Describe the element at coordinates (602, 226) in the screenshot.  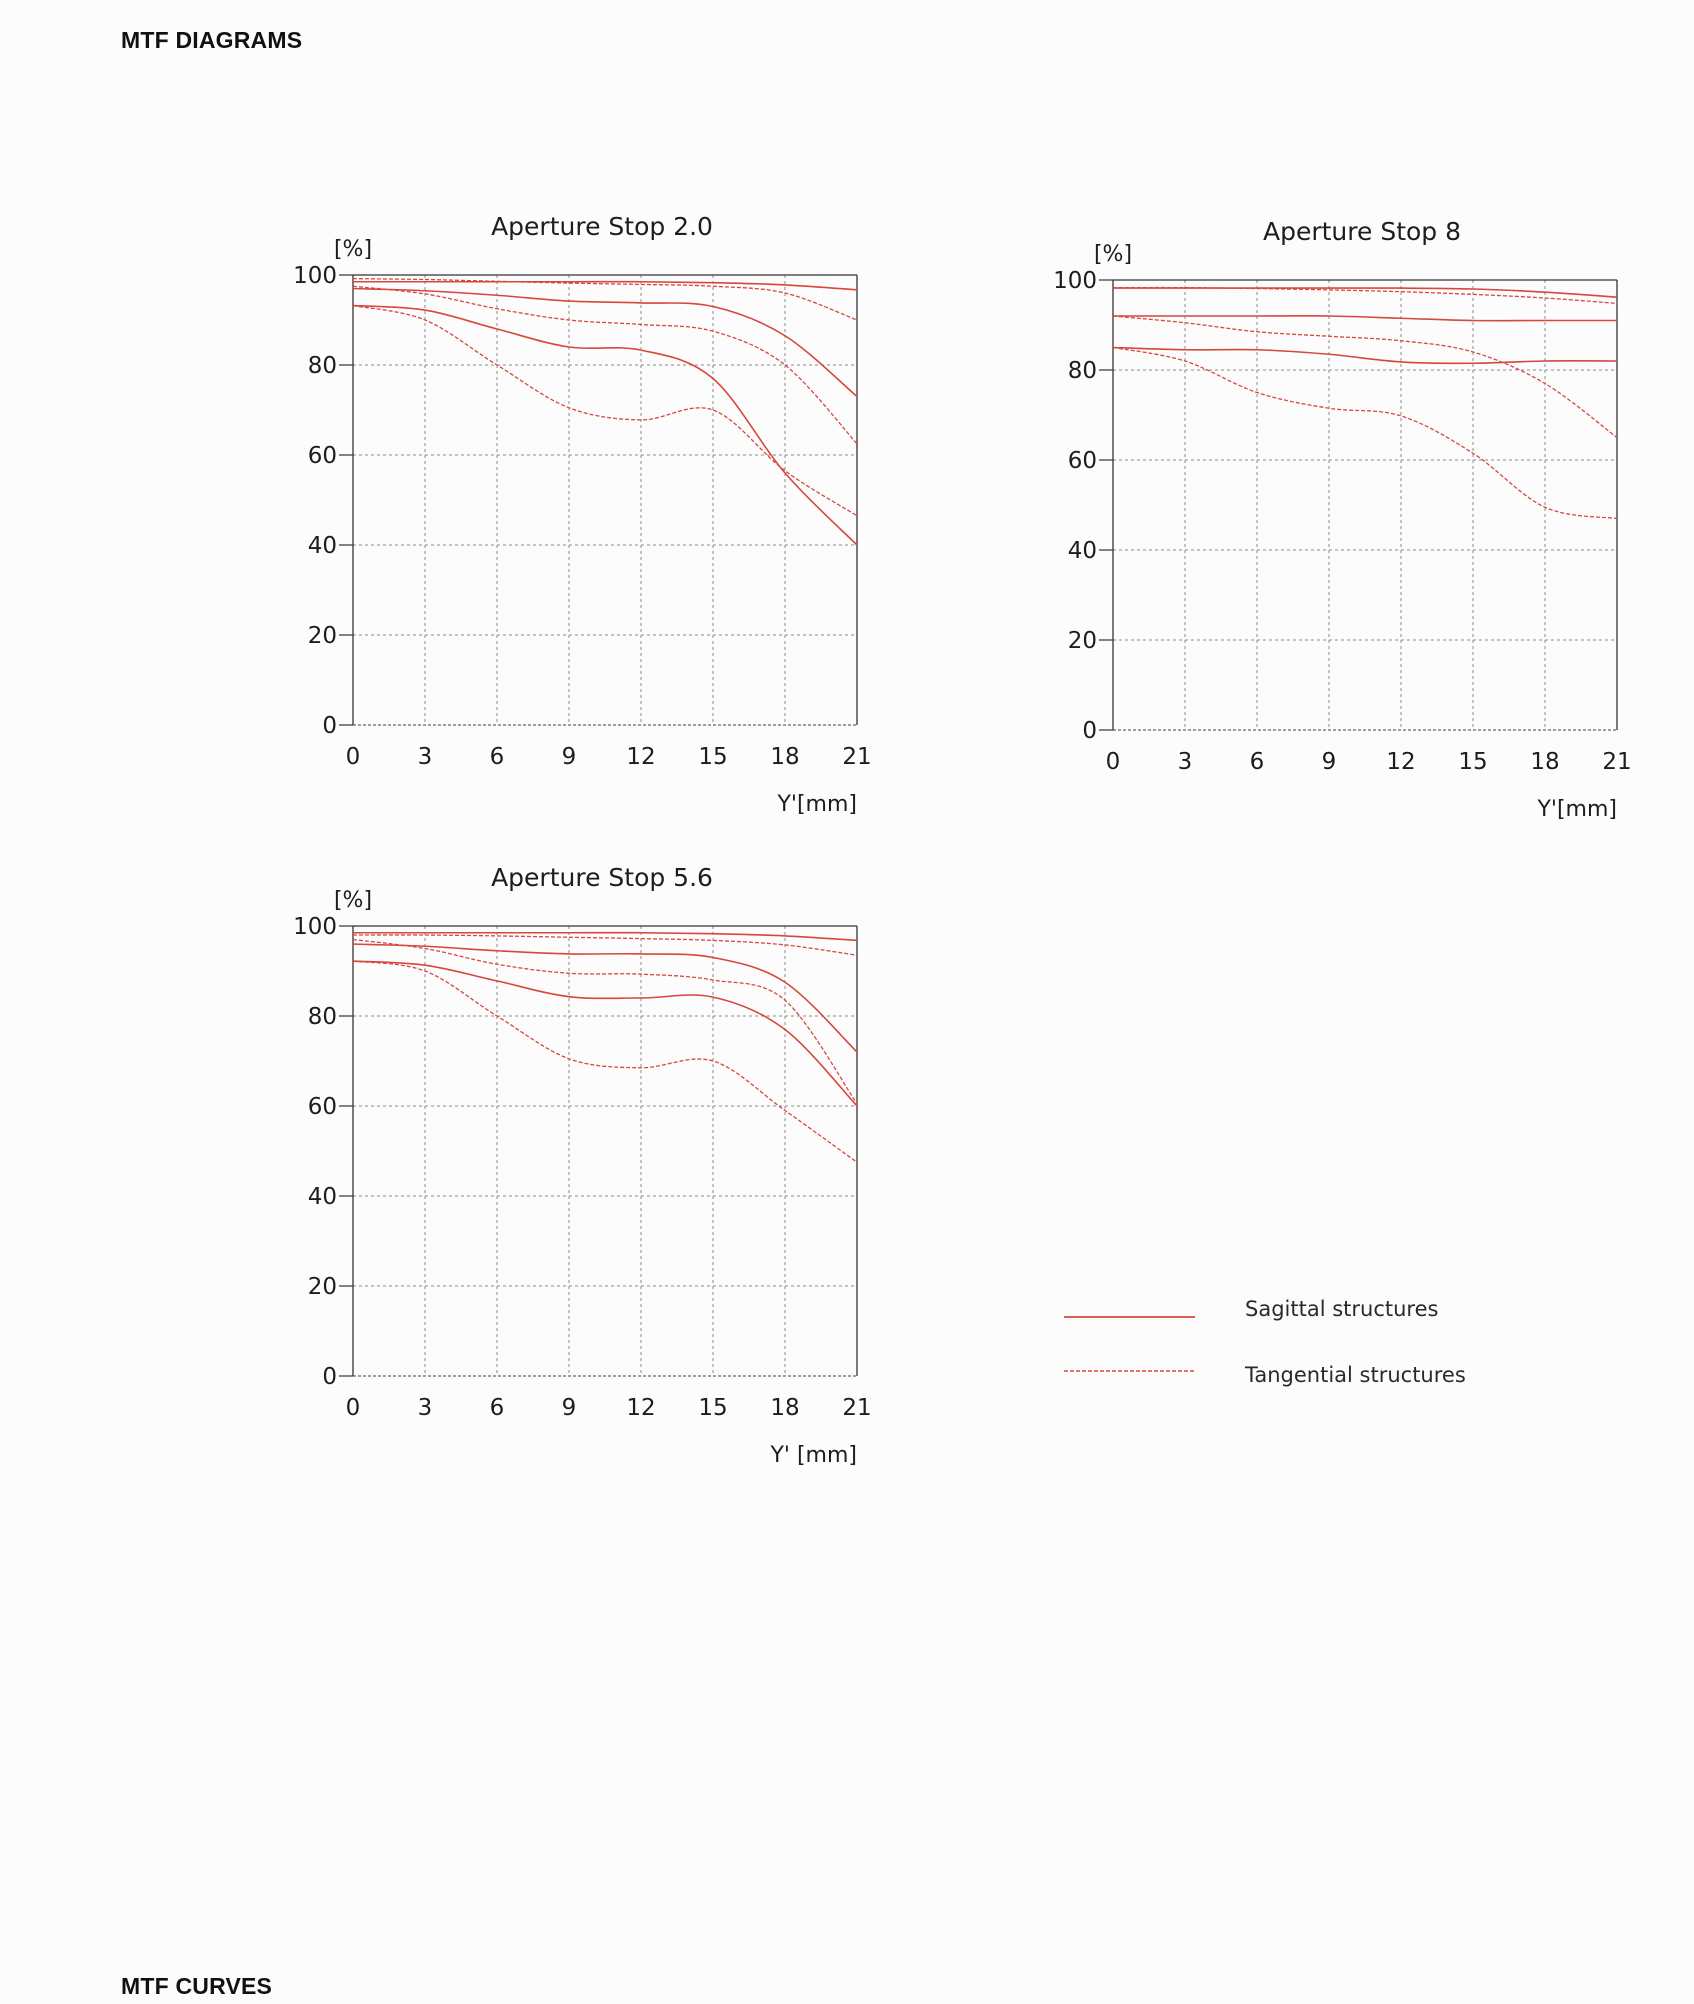
I see `chart-title: Aperture Stop 2.0` at that location.